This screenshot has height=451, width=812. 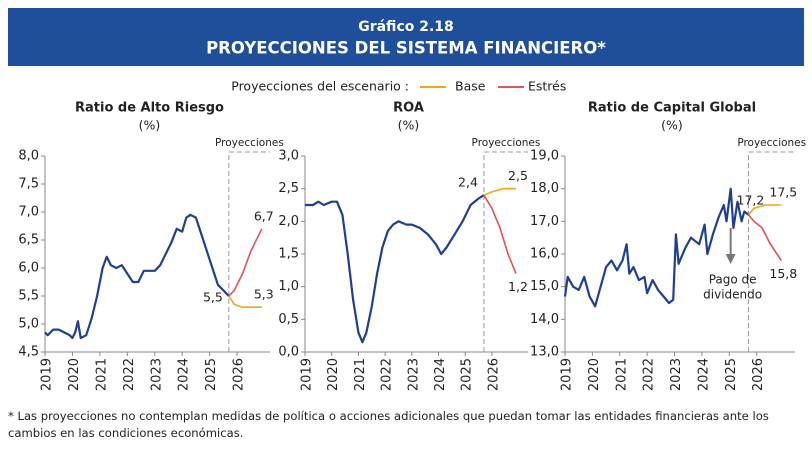 What do you see at coordinates (288, 188) in the screenshot?
I see `y-tick-label: 2,5` at bounding box center [288, 188].